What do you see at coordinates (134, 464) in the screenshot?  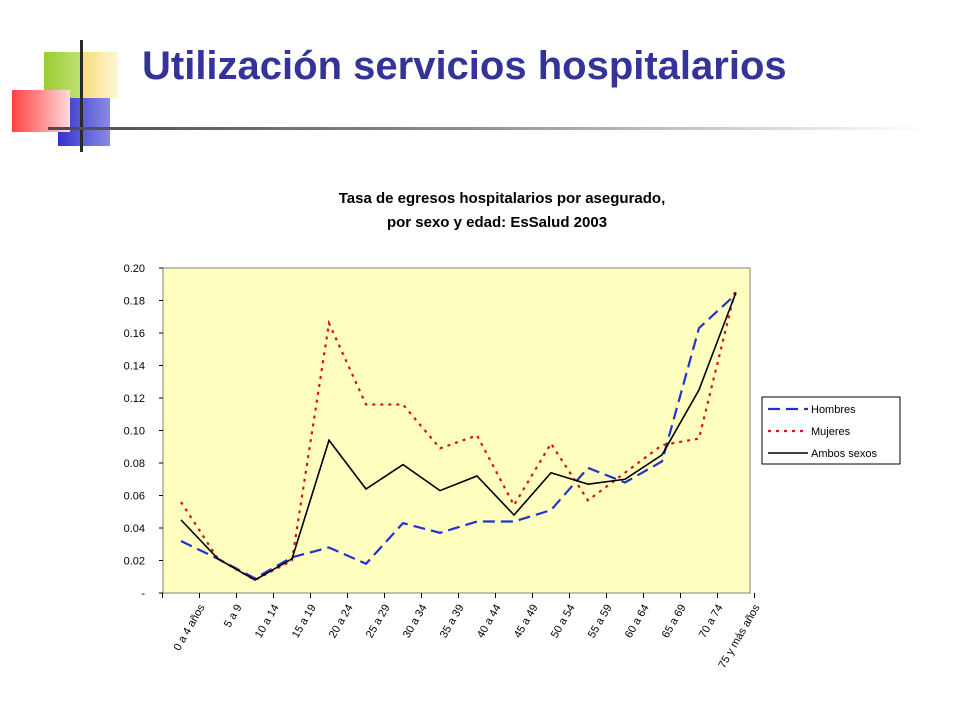 I see `y-tick-label: 0.08` at bounding box center [134, 464].